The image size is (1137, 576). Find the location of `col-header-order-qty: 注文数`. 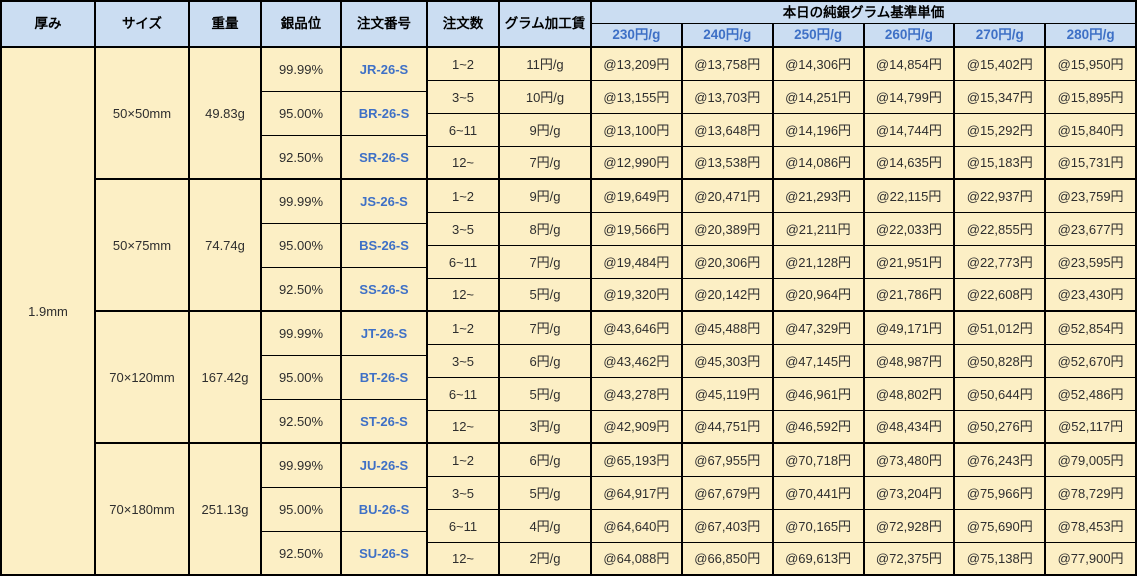

col-header-order-qty: 注文数 is located at coordinates (464, 25).